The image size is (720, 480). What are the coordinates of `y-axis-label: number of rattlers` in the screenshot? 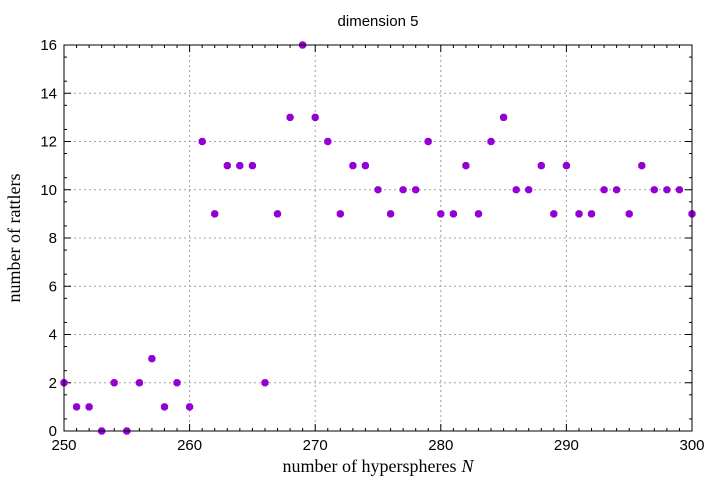 It's located at (14, 238).